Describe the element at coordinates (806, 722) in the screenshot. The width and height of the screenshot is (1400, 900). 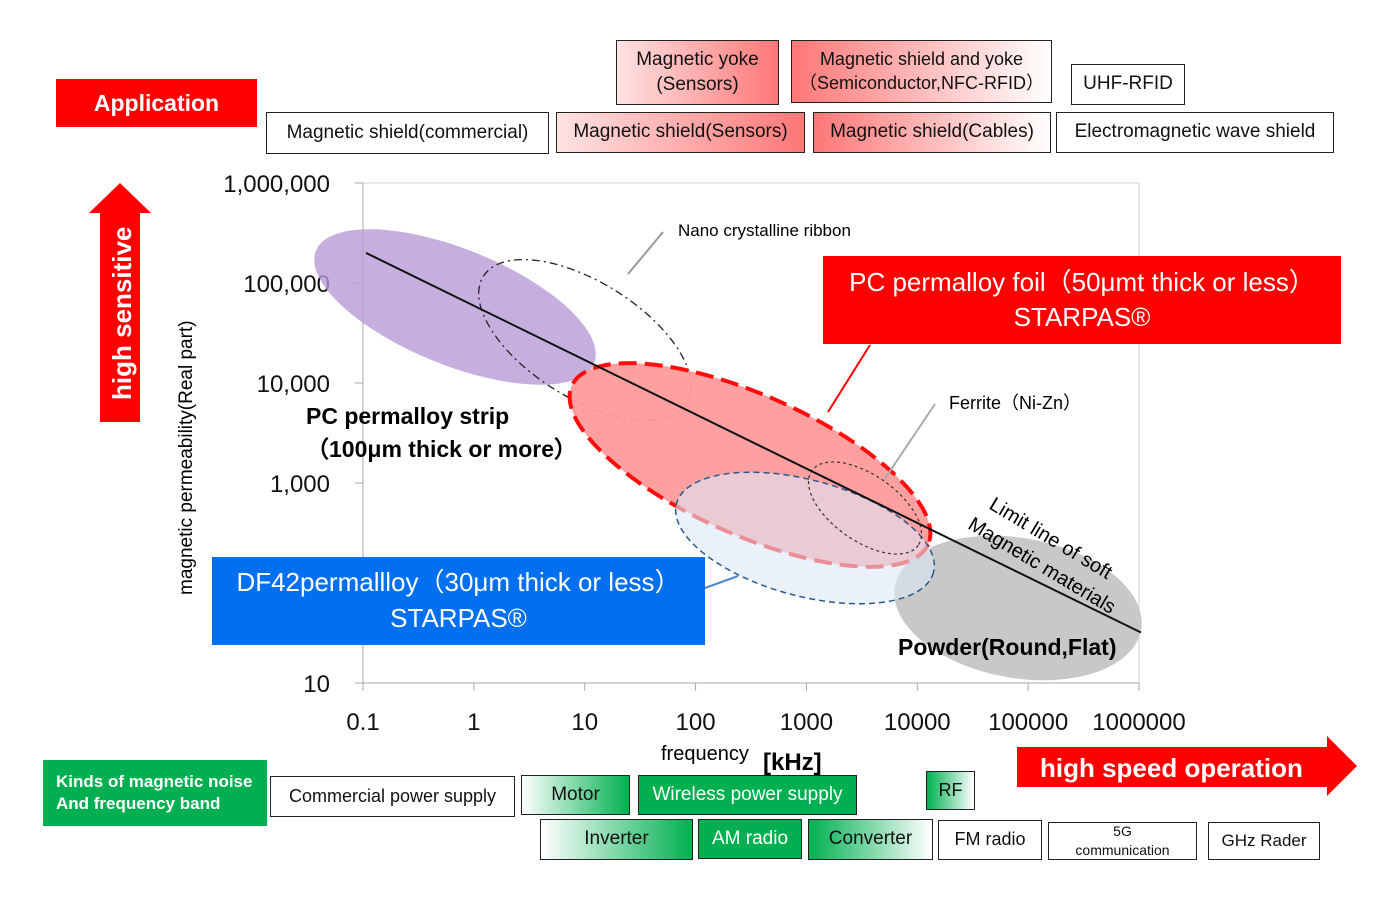
I see `x-tick-label: 1000` at that location.